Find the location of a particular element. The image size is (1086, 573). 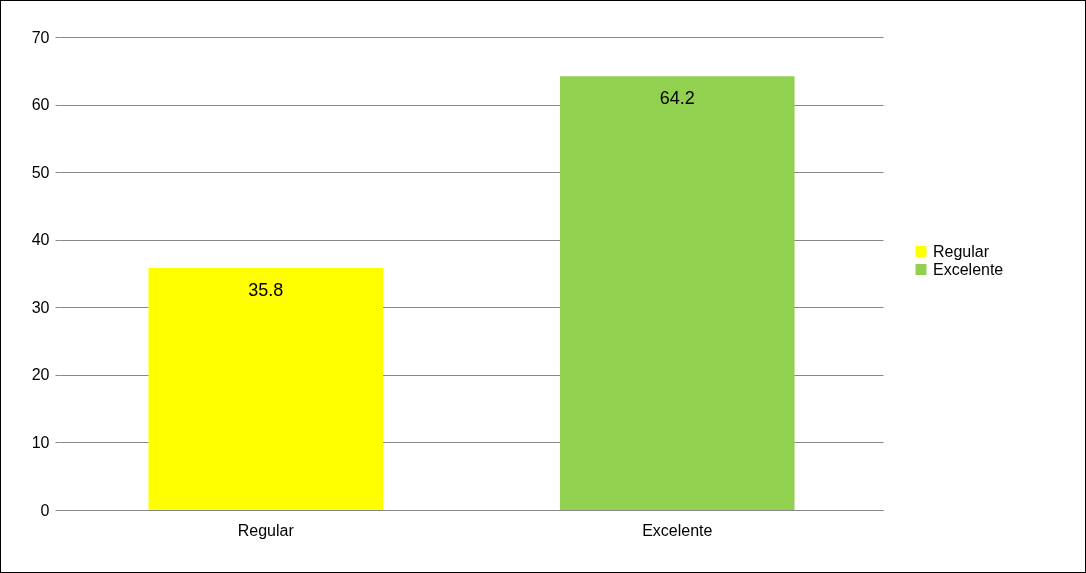

data-label: 35.8 is located at coordinates (266, 290).